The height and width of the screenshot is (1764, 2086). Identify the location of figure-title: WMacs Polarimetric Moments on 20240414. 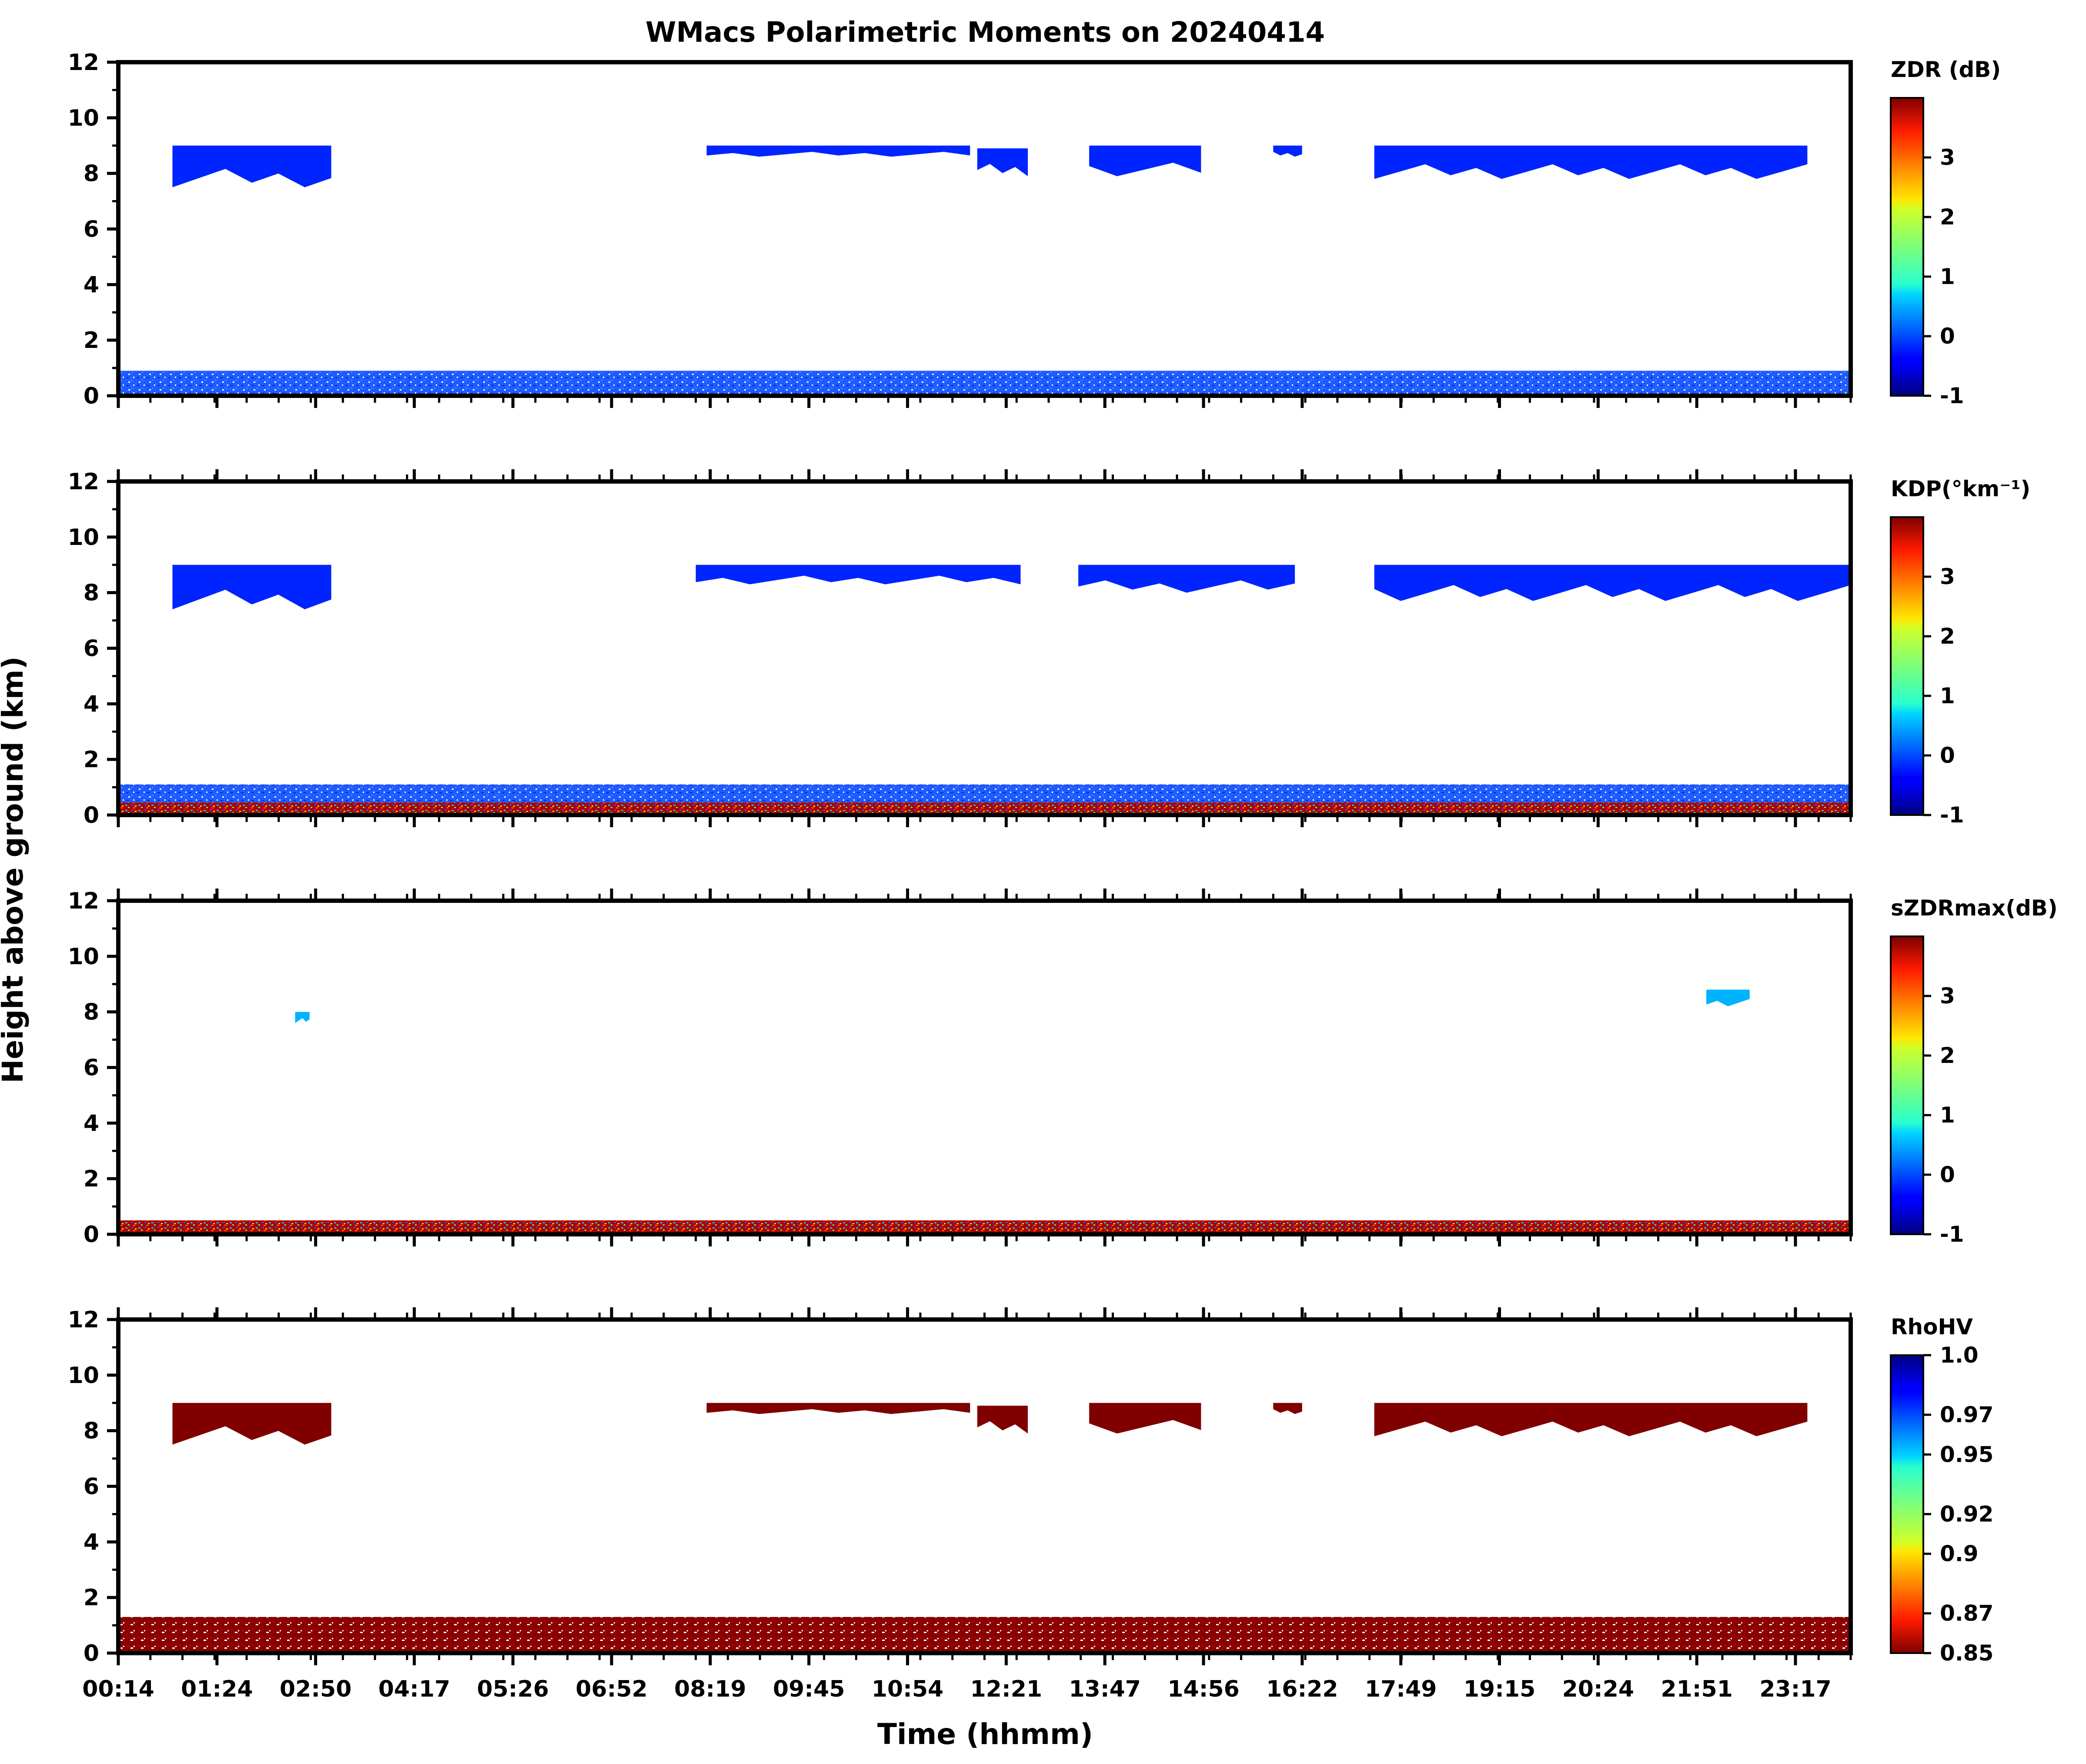
(985, 33).